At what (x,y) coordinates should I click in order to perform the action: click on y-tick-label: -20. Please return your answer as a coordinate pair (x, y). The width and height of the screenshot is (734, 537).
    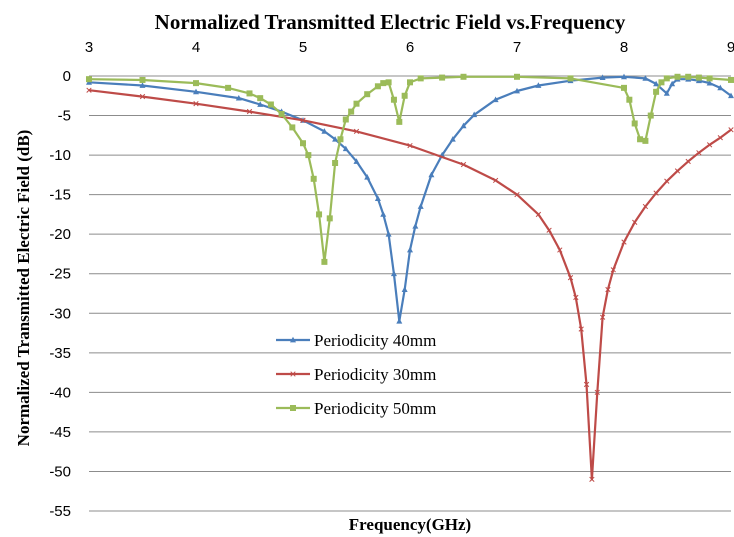
    Looking at the image, I should click on (60, 234).